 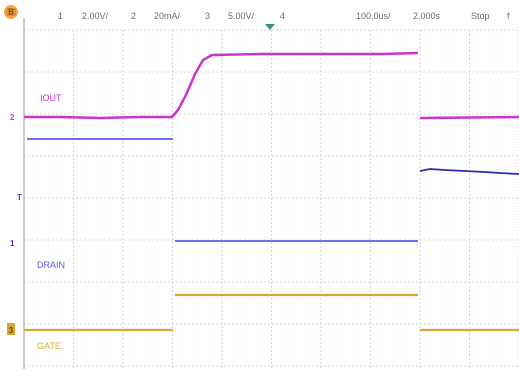 What do you see at coordinates (221, 85) in the screenshot?
I see `iout-trace` at bounding box center [221, 85].